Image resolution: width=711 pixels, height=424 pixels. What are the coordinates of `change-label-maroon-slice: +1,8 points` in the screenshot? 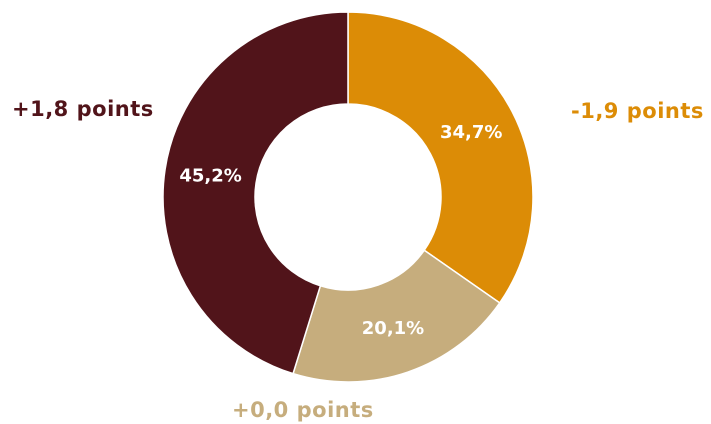 It's located at (83, 109).